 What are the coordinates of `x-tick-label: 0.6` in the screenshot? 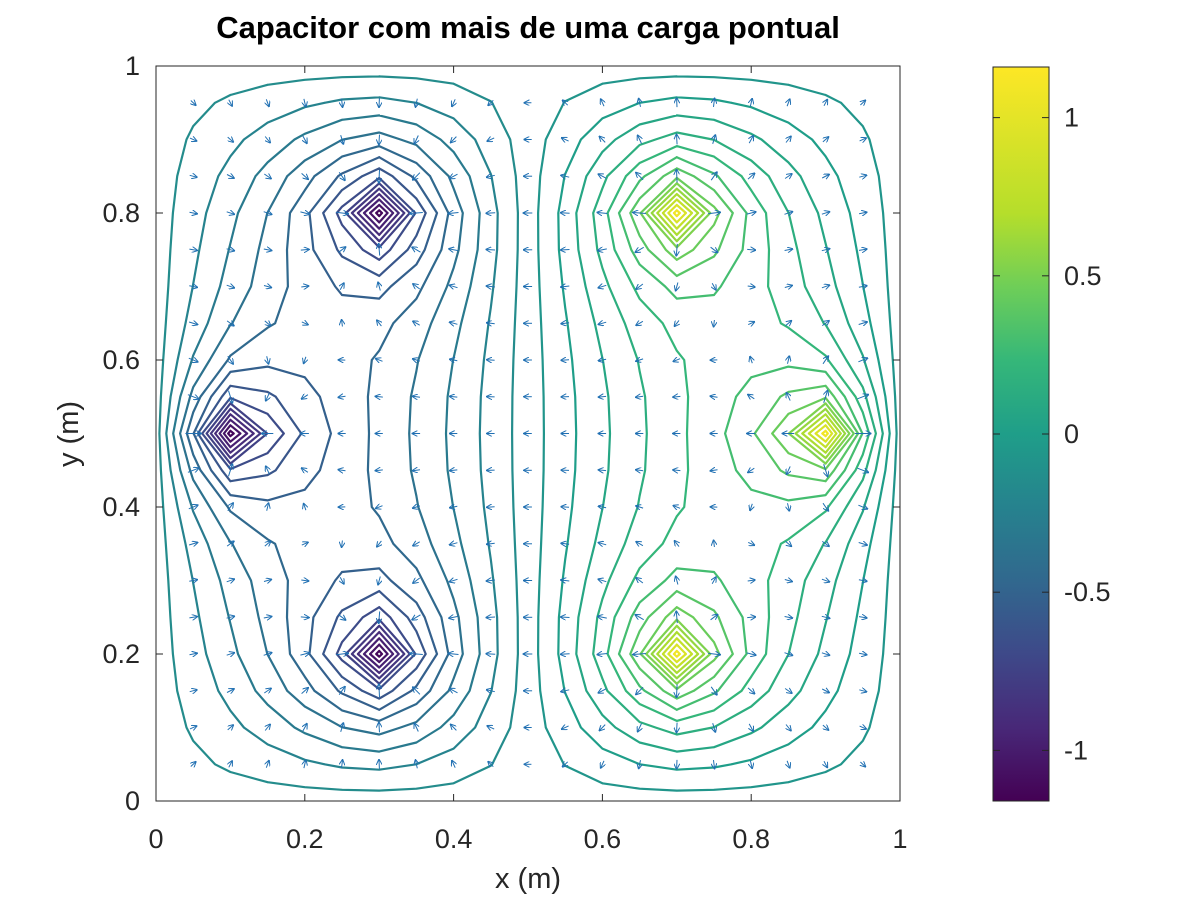 It's located at (603, 839).